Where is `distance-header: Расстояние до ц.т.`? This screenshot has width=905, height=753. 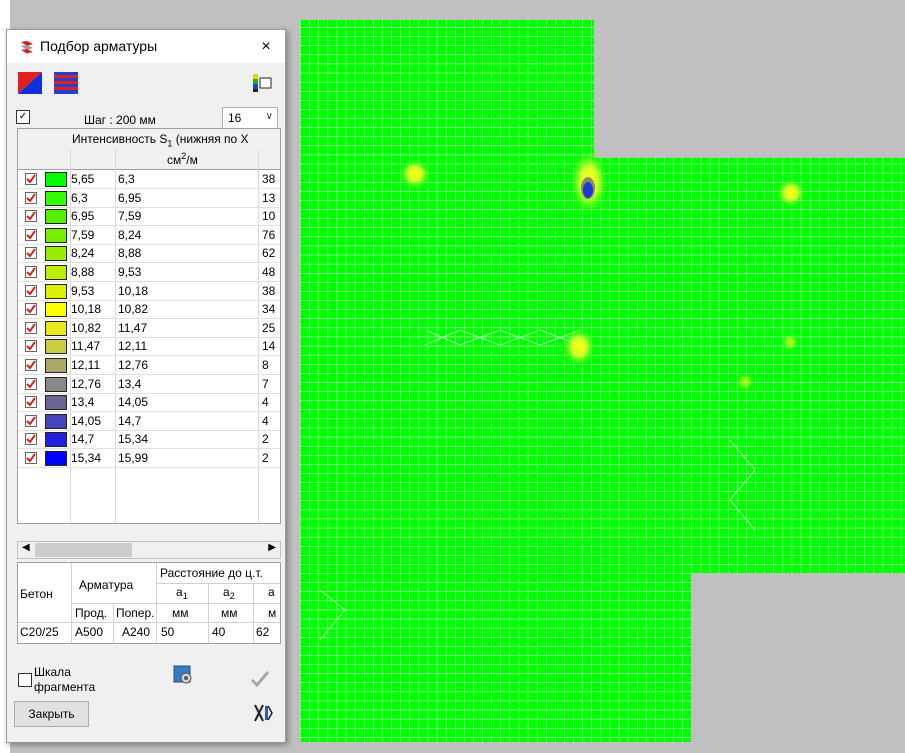 distance-header: Расстояние до ц.т. is located at coordinates (211, 573).